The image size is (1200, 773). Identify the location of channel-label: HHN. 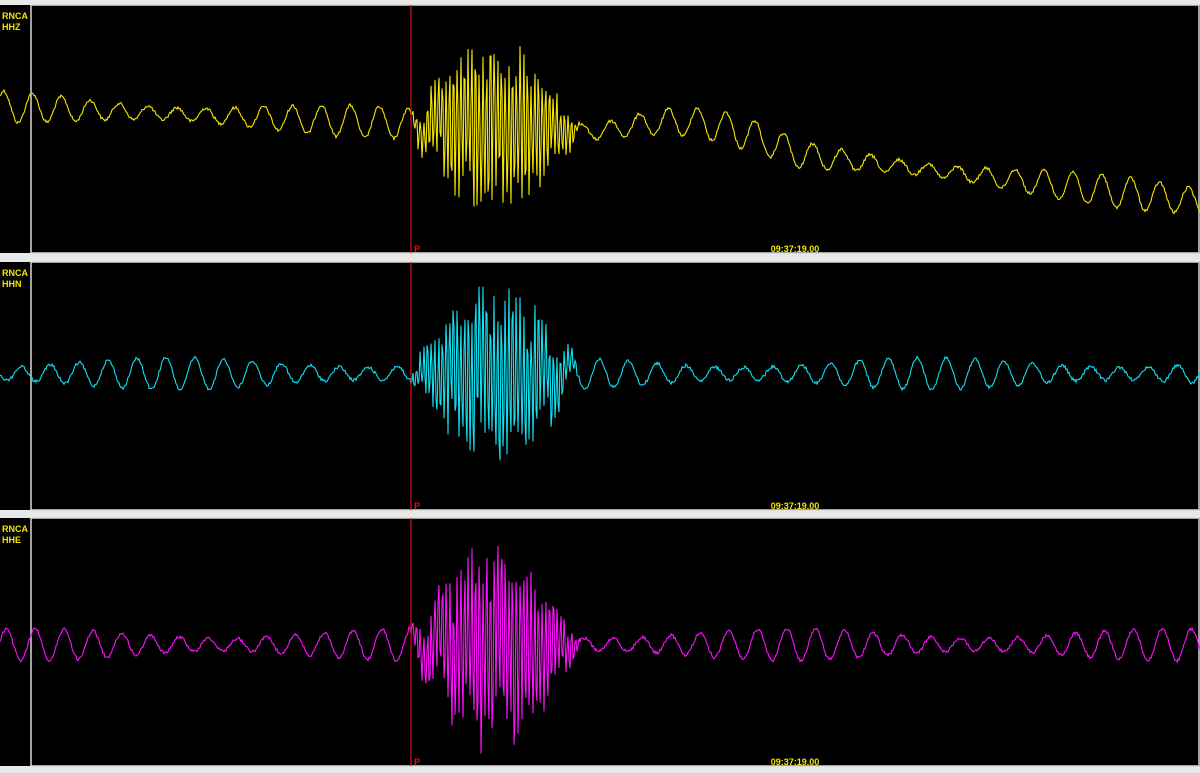
(12, 284).